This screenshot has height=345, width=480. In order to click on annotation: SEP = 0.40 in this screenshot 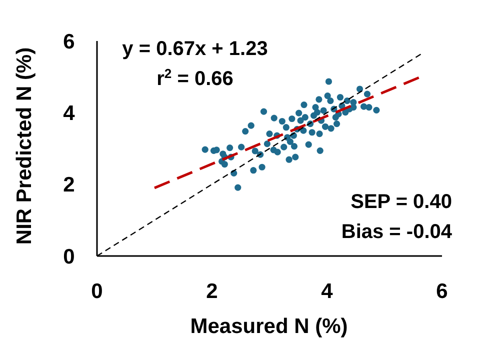, I will do `click(401, 202)`.